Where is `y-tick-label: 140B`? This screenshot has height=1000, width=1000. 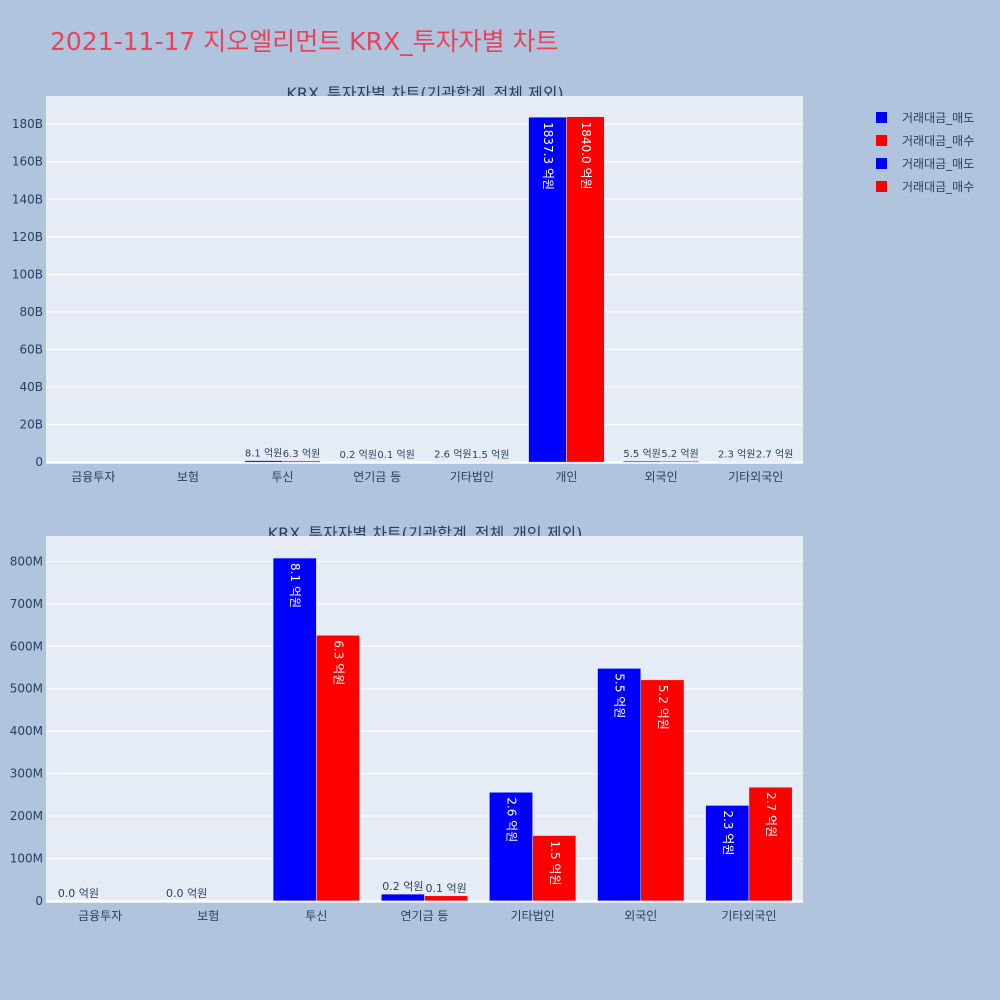
y-tick-label: 140B is located at coordinates (27, 199).